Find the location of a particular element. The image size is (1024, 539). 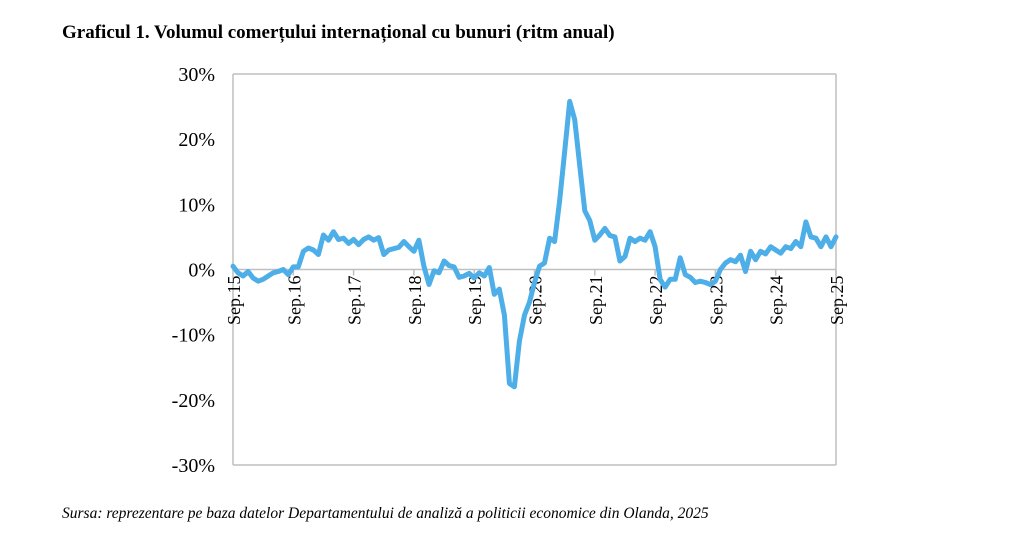

x-tick-label: Sep.15 is located at coordinates (234, 301).